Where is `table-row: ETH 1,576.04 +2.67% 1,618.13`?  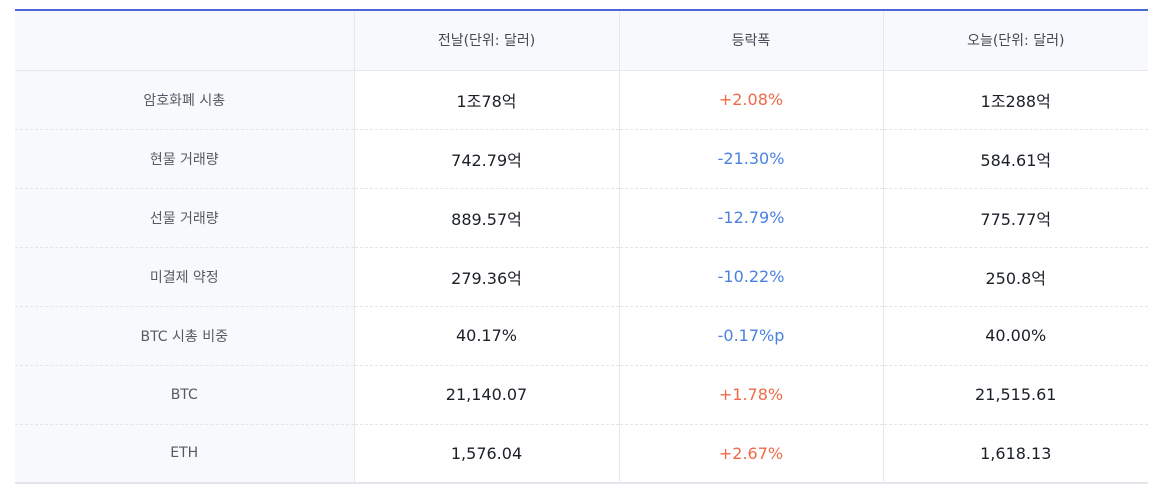
table-row: ETH 1,576.04 +2.67% 1,618.13 is located at coordinates (581, 454).